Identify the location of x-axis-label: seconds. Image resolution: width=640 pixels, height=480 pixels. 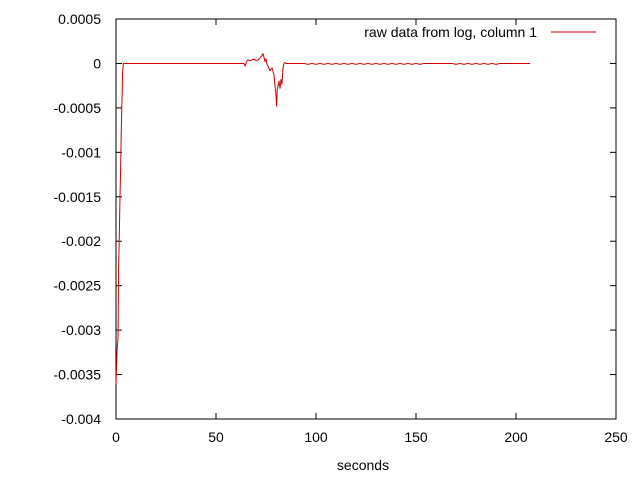
(363, 465).